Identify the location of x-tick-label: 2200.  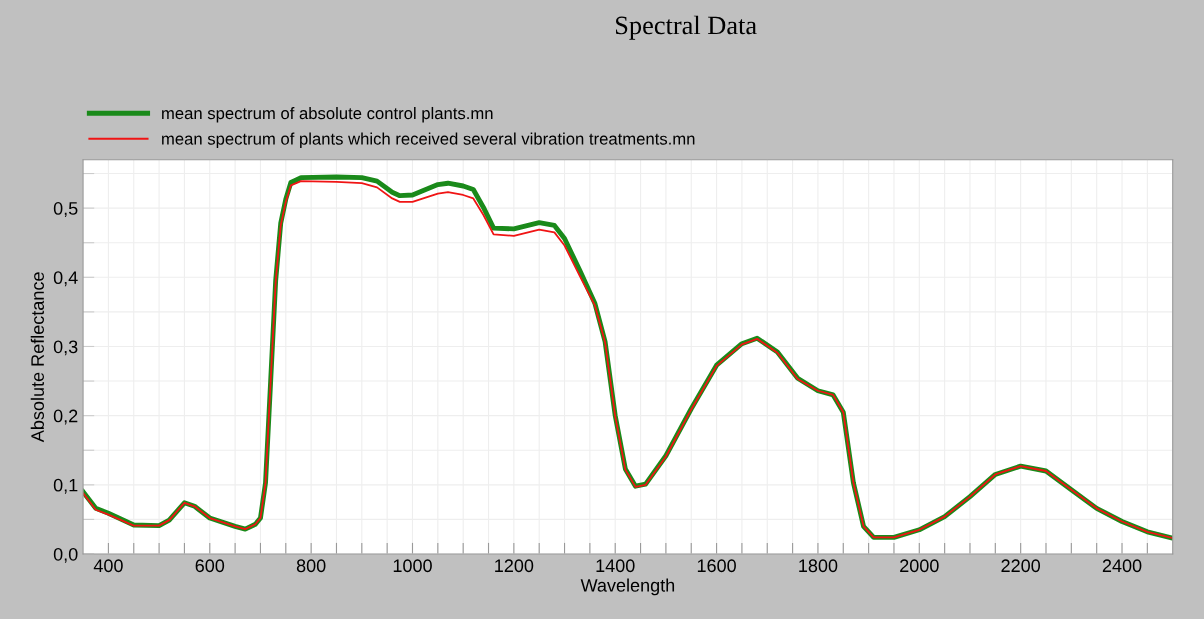
(1021, 566).